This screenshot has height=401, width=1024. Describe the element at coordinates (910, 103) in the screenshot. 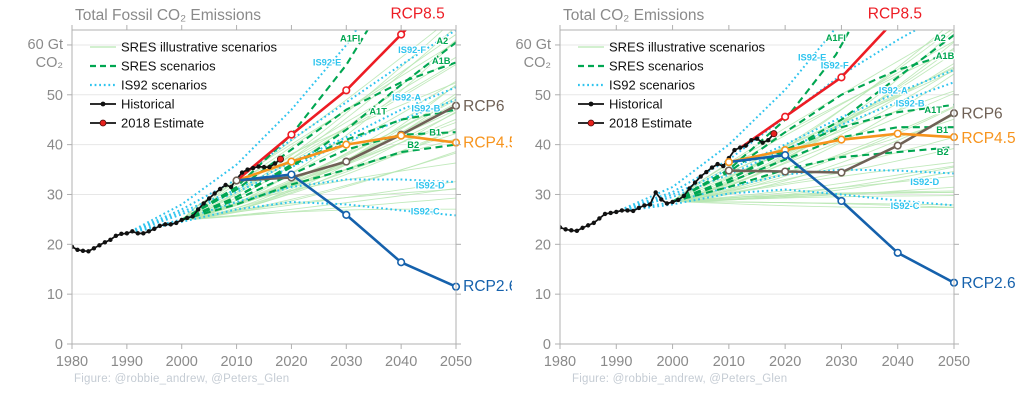

I see `right-label-is92-b: IS92-B` at that location.